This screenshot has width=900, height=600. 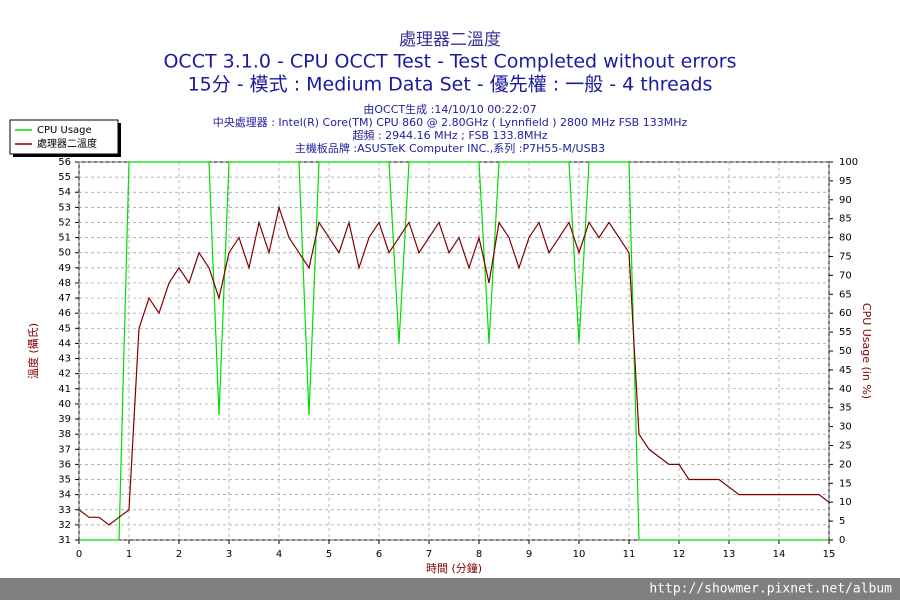 What do you see at coordinates (64, 313) in the screenshot?
I see `y-tick-label: 46` at bounding box center [64, 313].